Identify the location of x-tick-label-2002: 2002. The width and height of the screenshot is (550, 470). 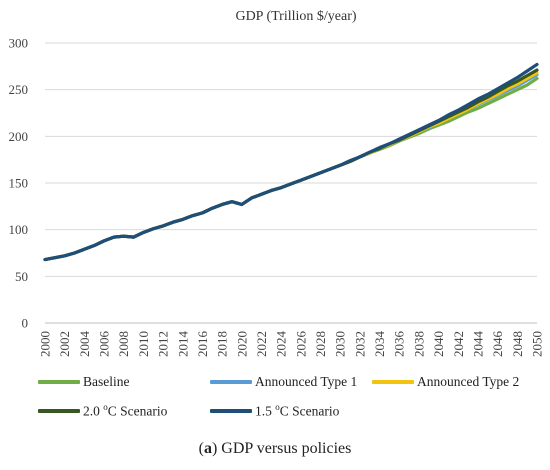
(64, 344).